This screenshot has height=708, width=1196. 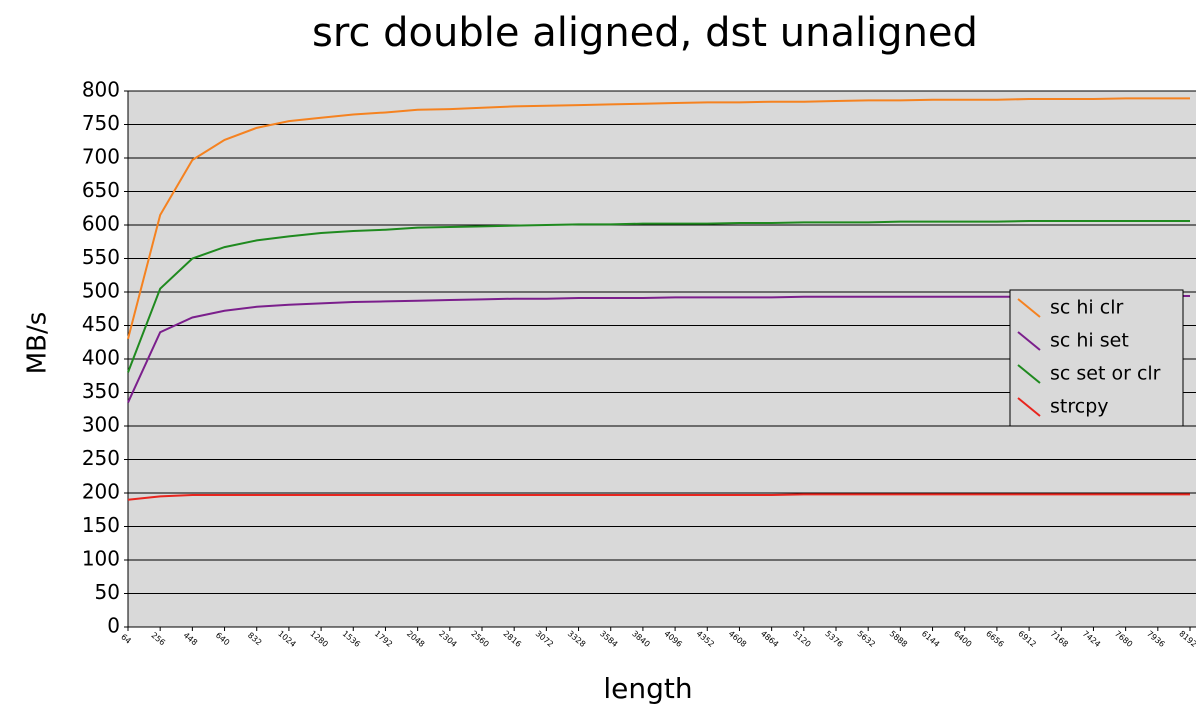 I want to click on y-tick-label: 150, so click(x=101, y=525).